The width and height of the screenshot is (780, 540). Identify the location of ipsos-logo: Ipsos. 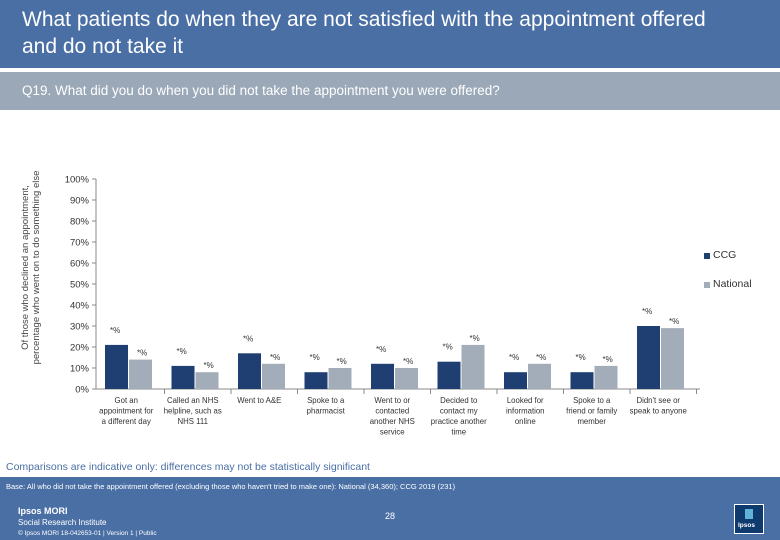
(749, 519).